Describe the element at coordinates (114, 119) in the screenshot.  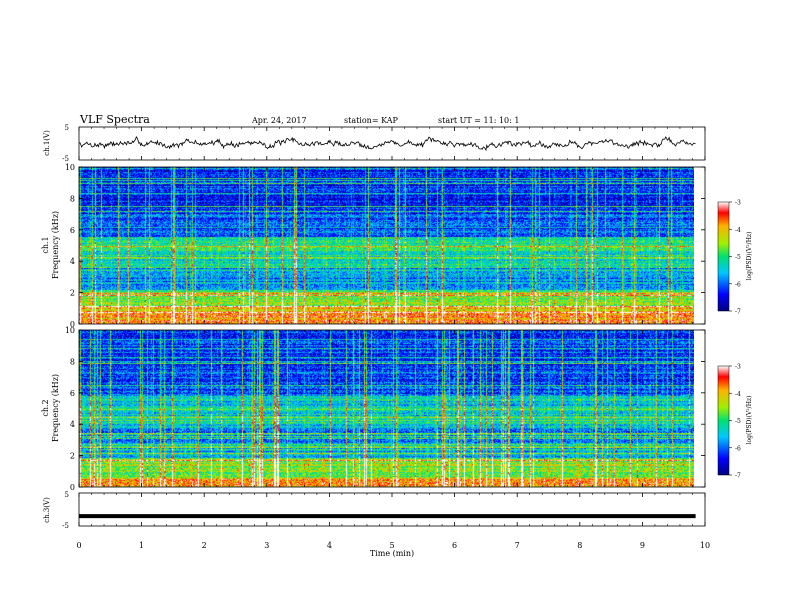
I see `figure-title: VLF Spectra` at that location.